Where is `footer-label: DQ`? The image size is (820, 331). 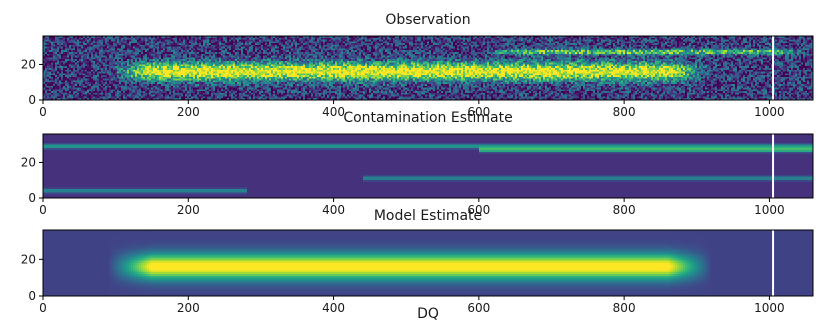
footer-label: DQ is located at coordinates (428, 314).